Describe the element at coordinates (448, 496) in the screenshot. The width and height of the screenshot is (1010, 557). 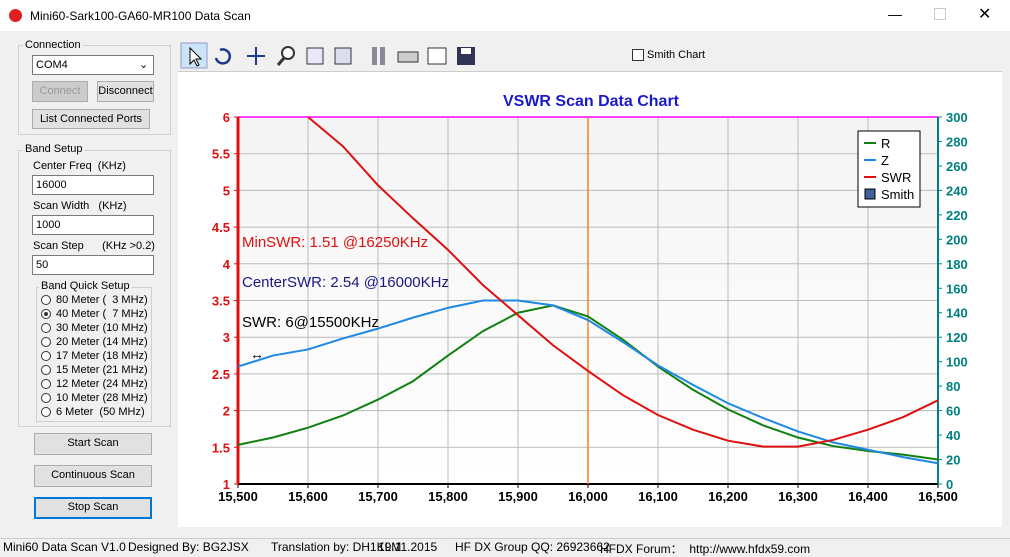
I see `x-tick-label: 15,800` at that location.